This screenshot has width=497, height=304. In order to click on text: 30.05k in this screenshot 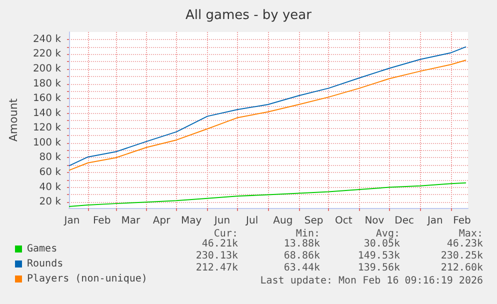, I will do `click(382, 244)`.